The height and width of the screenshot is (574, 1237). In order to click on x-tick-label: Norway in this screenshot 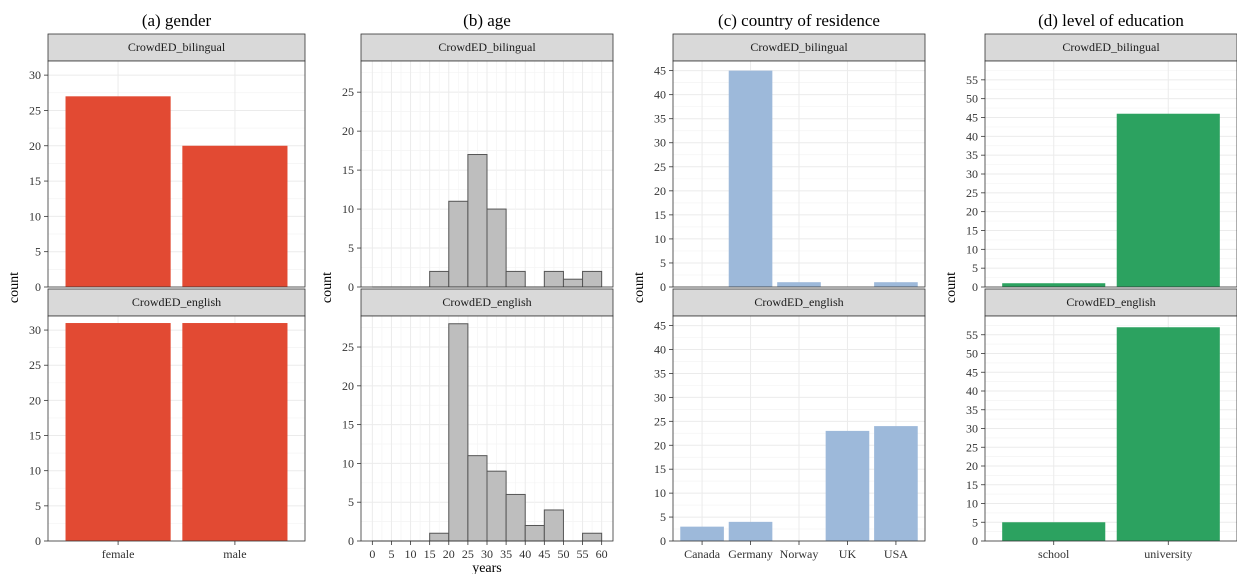, I will do `click(799, 554)`.